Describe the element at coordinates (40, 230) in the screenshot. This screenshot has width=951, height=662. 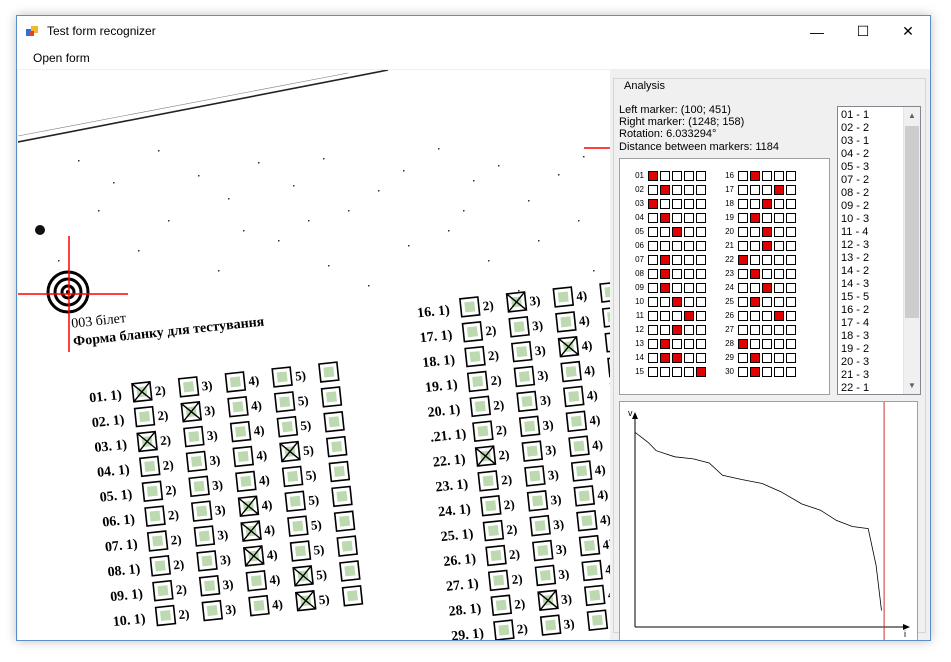
I see `scan-ink-blot` at that location.